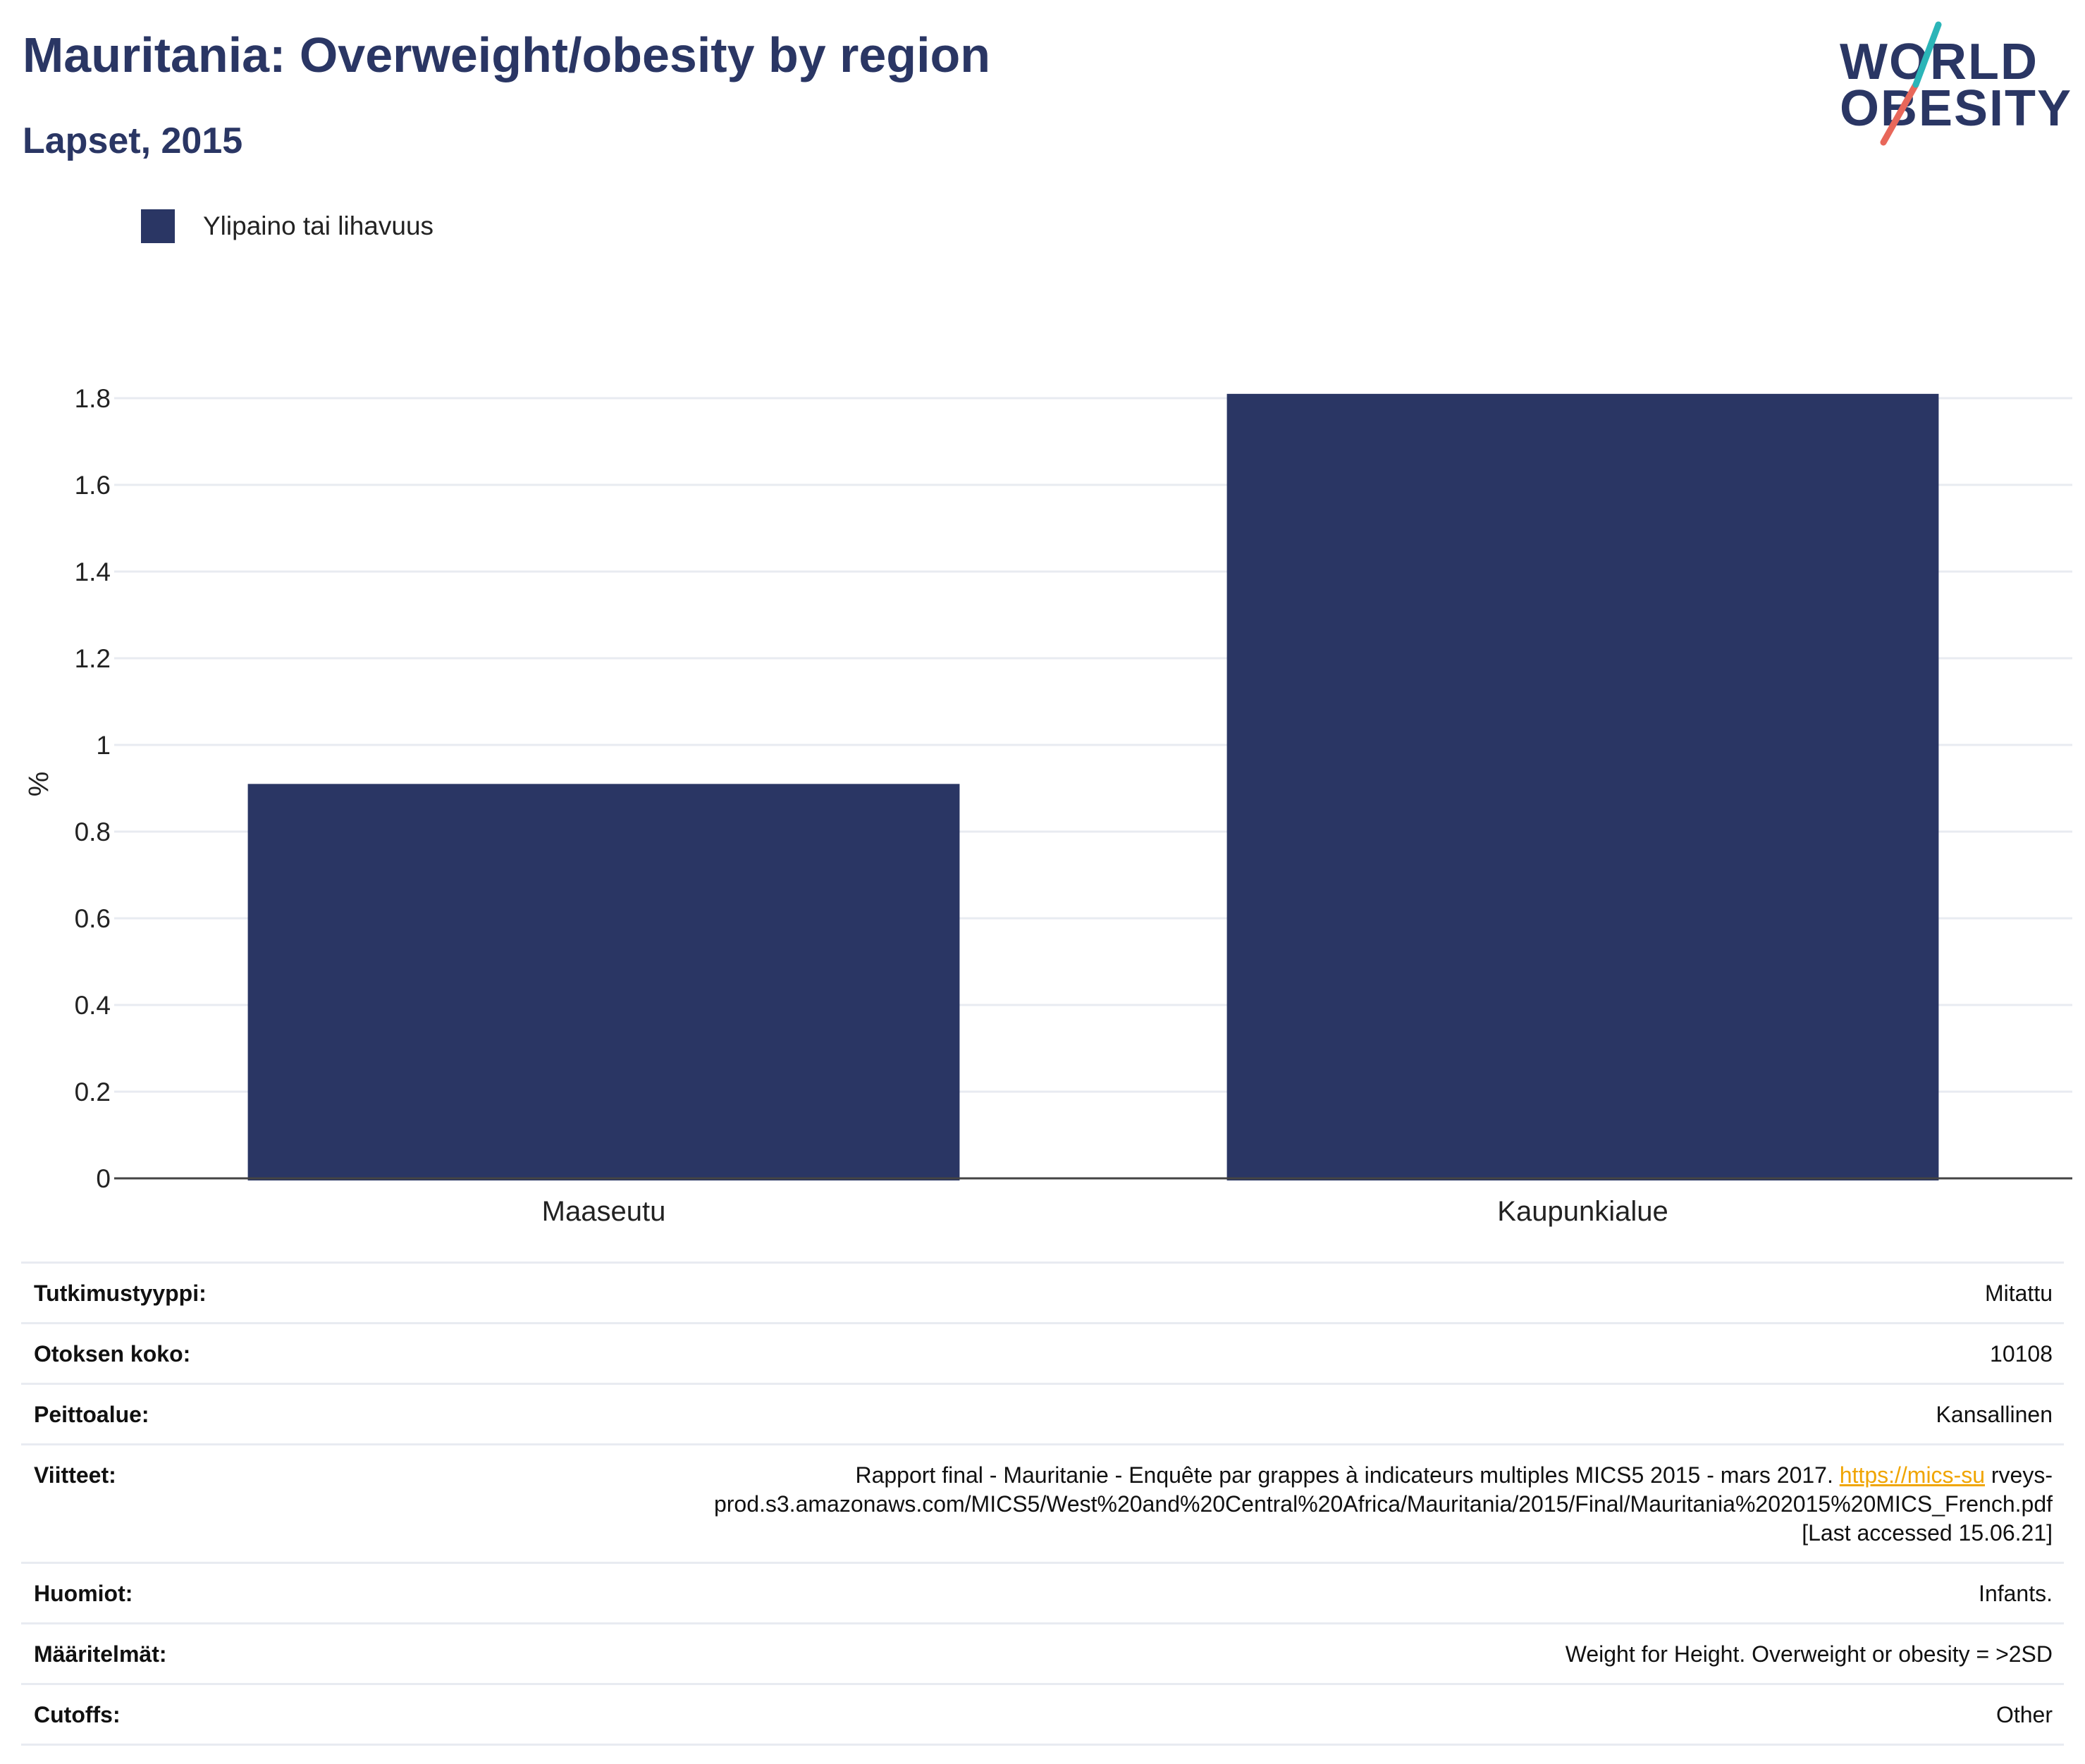  I want to click on x-tick-label: Maaseutu, so click(604, 1211).